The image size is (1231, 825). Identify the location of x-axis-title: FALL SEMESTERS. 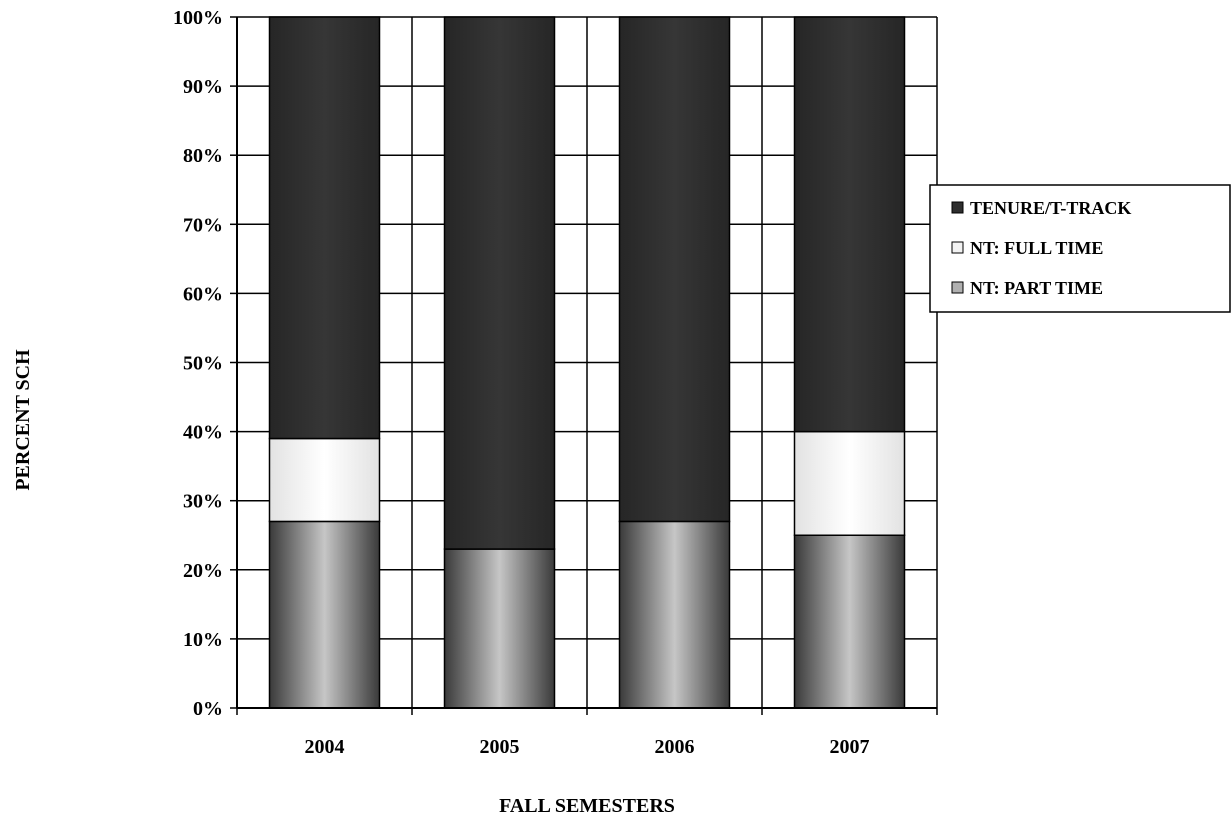
(587, 806).